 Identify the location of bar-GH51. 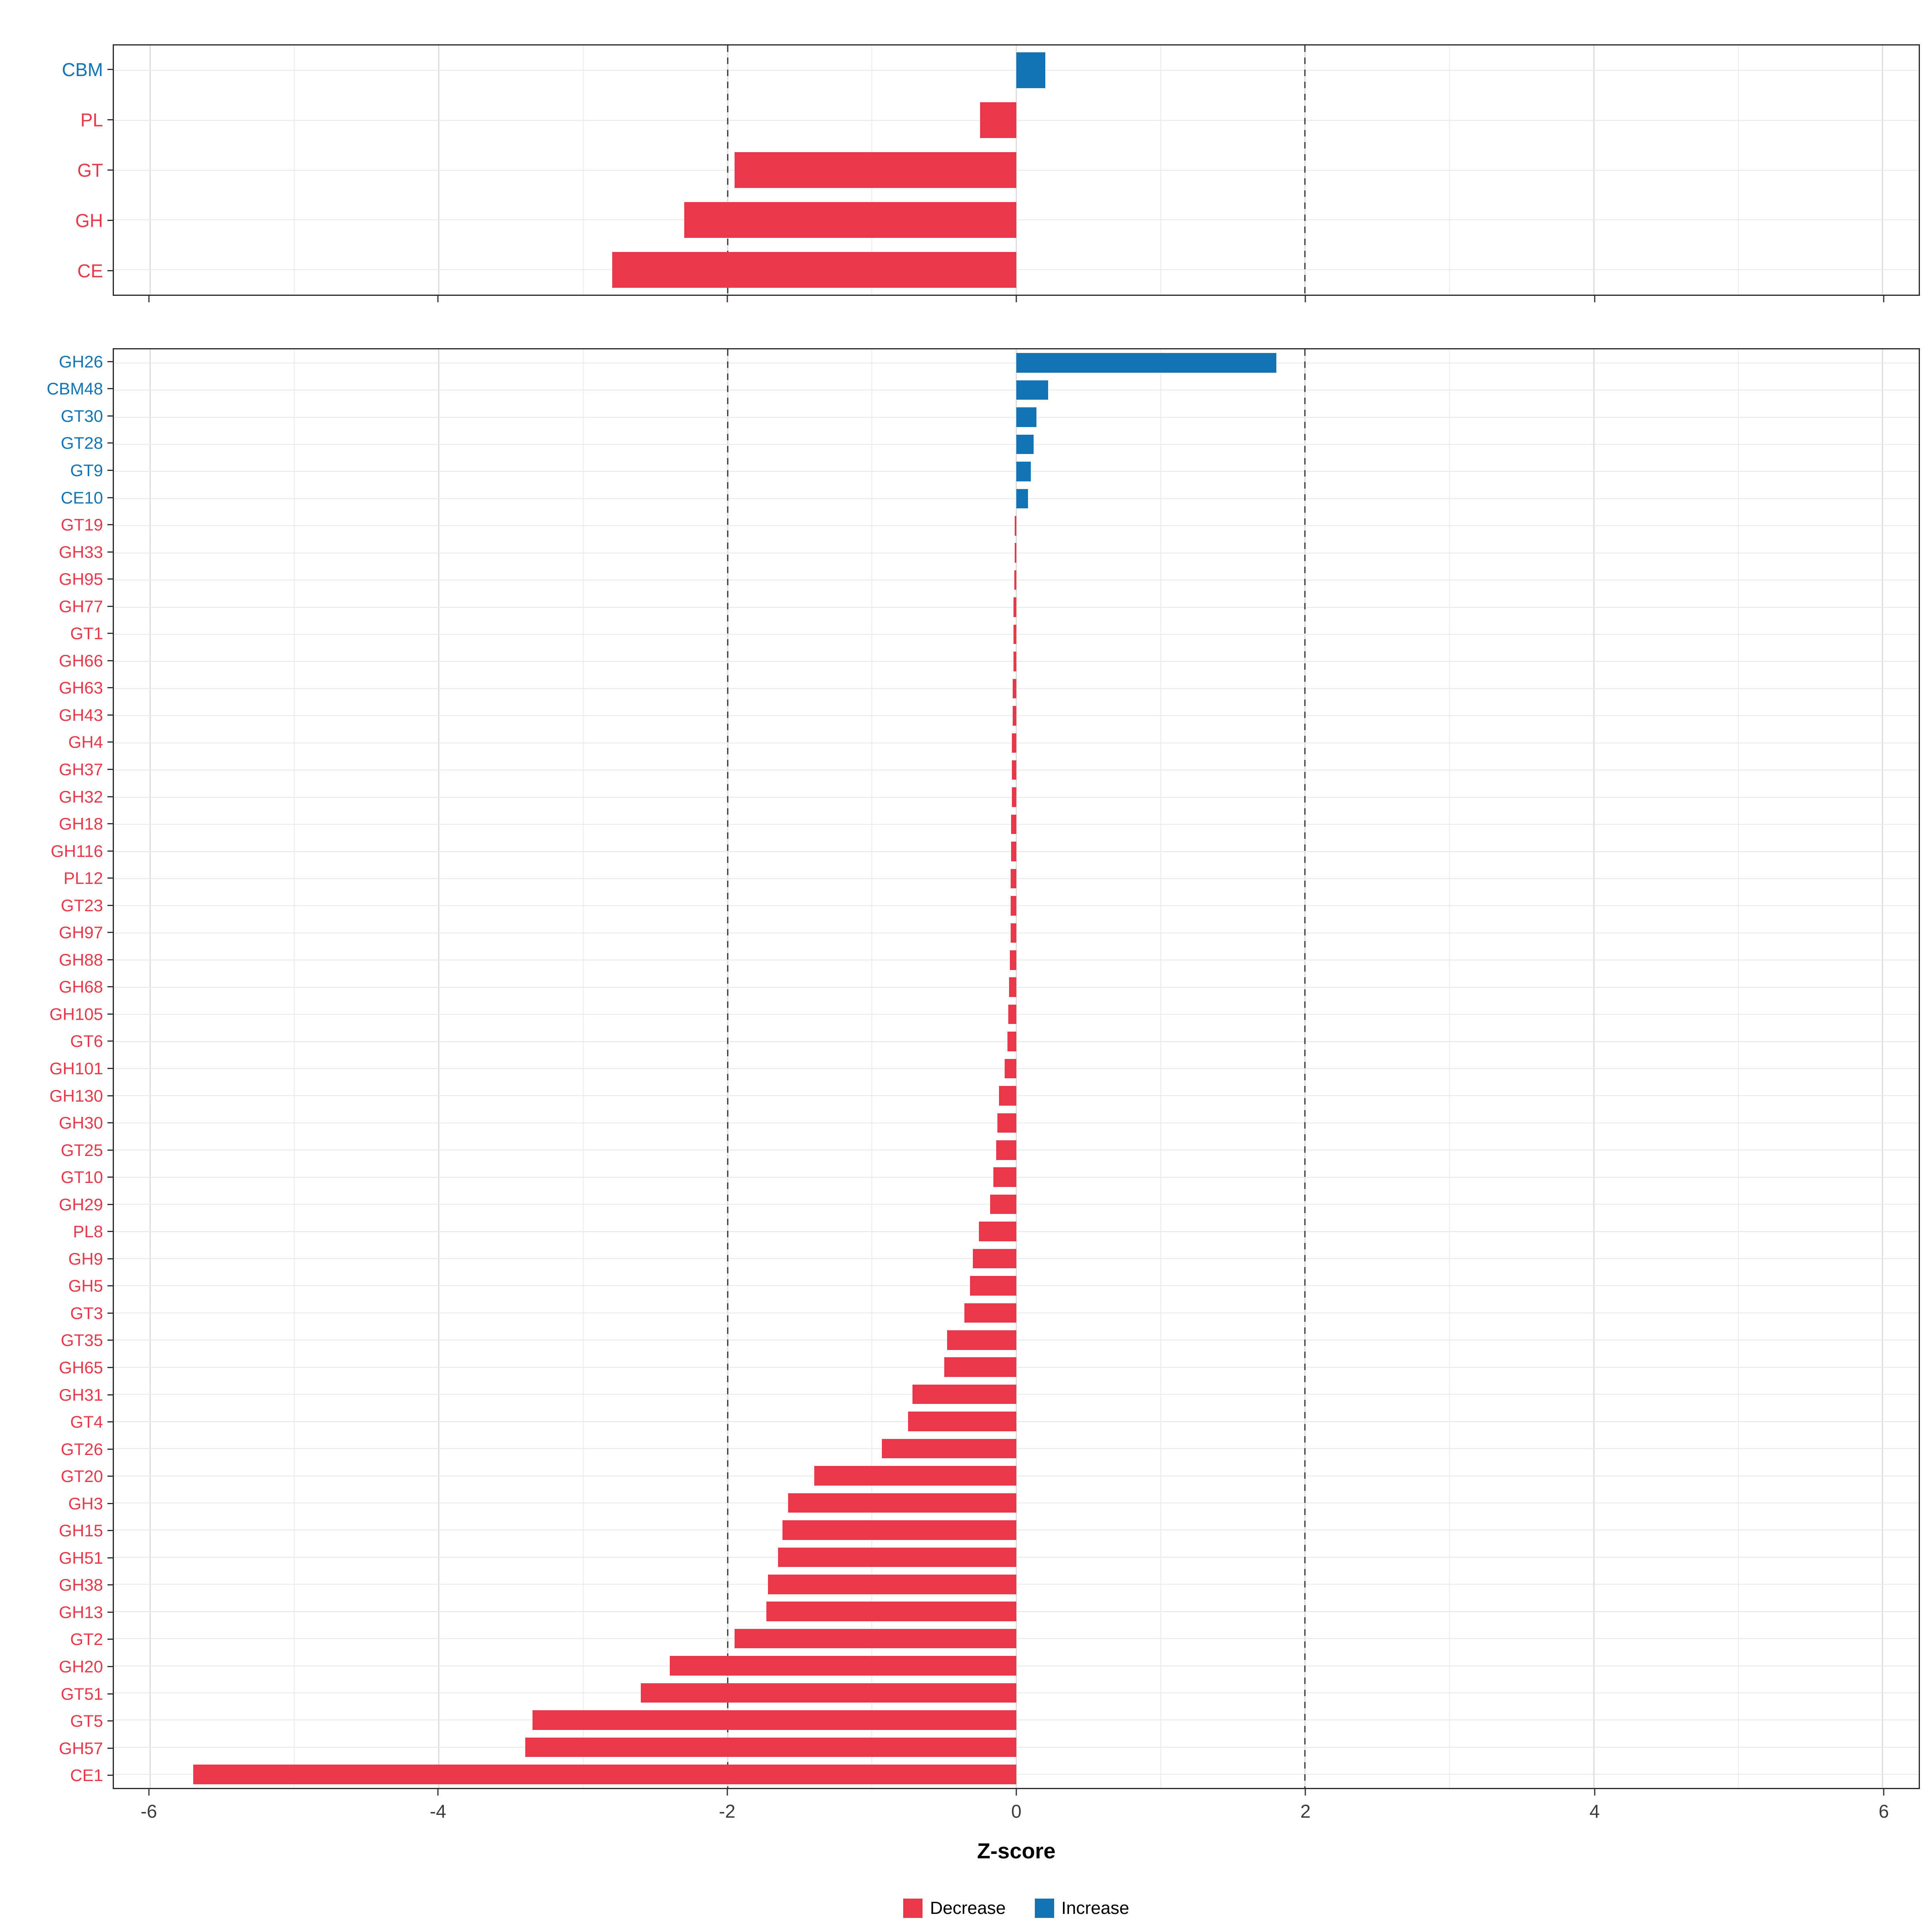
(897, 1557).